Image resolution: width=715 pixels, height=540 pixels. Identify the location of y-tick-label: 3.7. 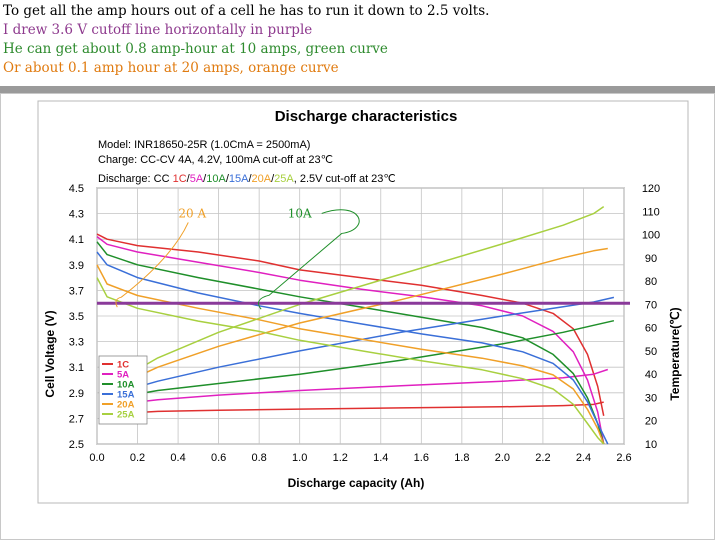
(76, 291).